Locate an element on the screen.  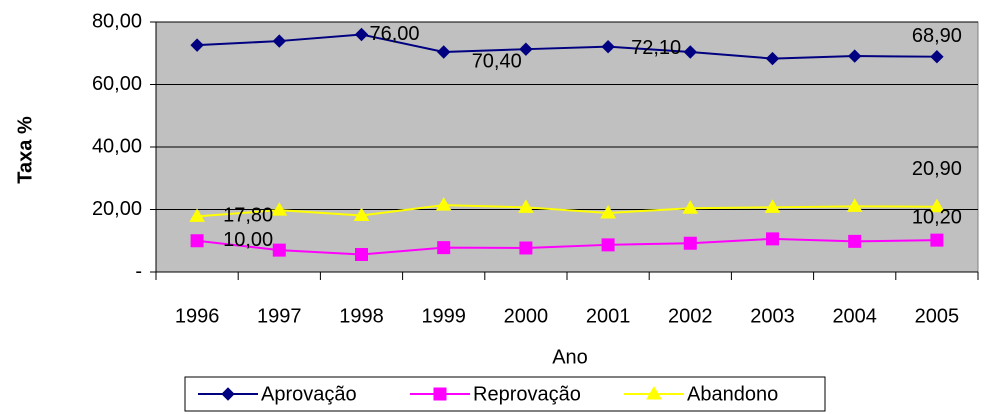
legend-box is located at coordinates (505, 394).